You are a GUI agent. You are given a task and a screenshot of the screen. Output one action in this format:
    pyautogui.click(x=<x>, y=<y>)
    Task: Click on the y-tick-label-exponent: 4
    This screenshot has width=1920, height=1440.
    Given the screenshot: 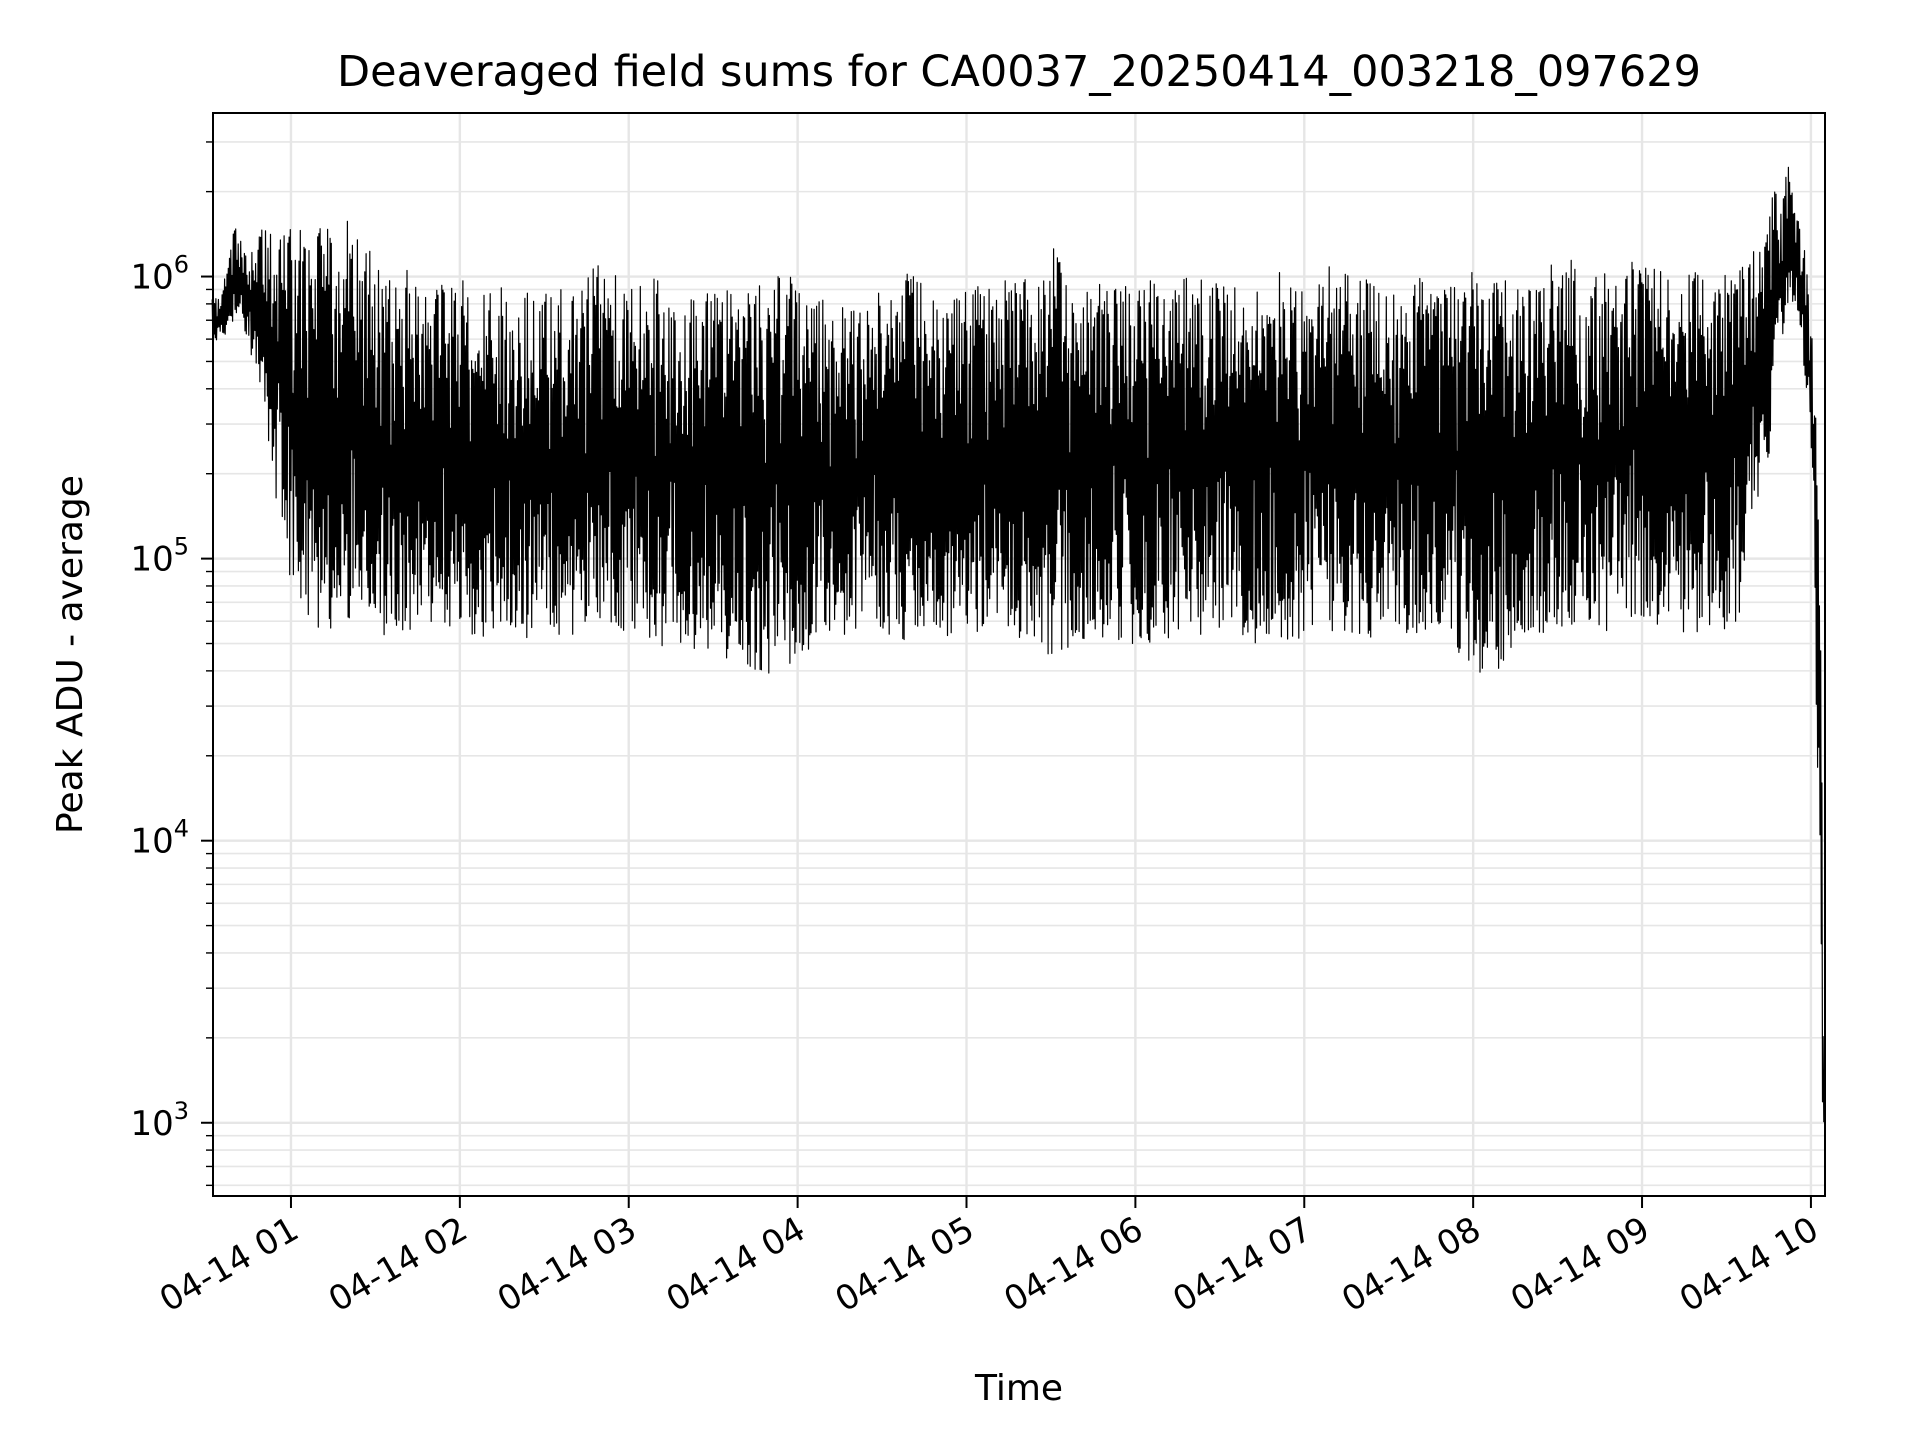 What is the action you would take?
    pyautogui.click(x=181, y=829)
    